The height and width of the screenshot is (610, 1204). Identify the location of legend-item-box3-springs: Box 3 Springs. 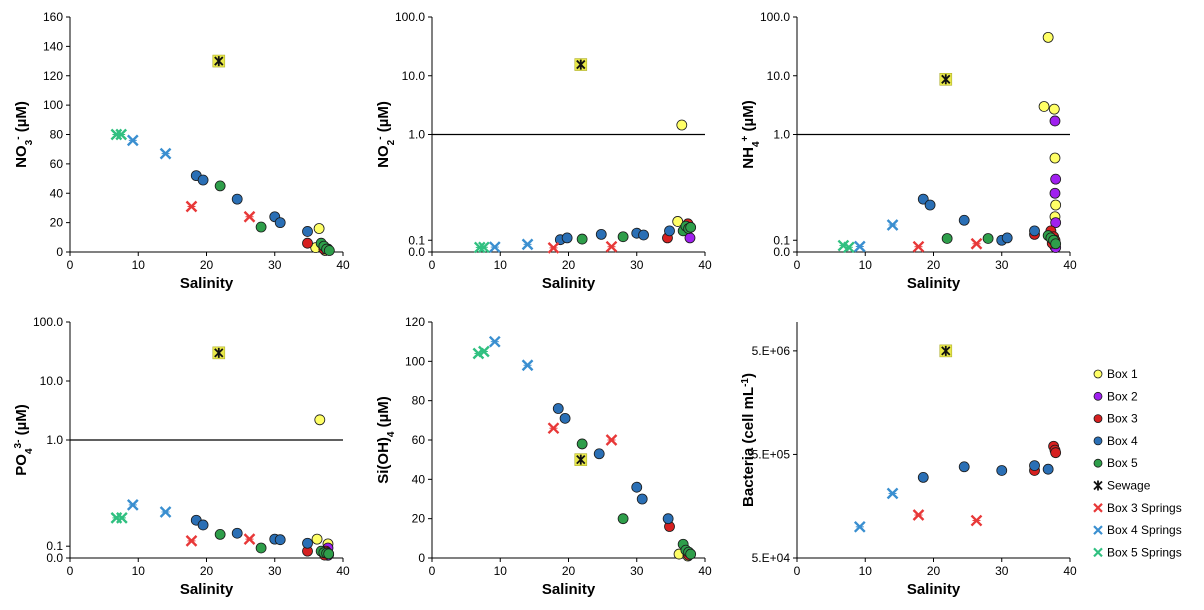
(1137, 508).